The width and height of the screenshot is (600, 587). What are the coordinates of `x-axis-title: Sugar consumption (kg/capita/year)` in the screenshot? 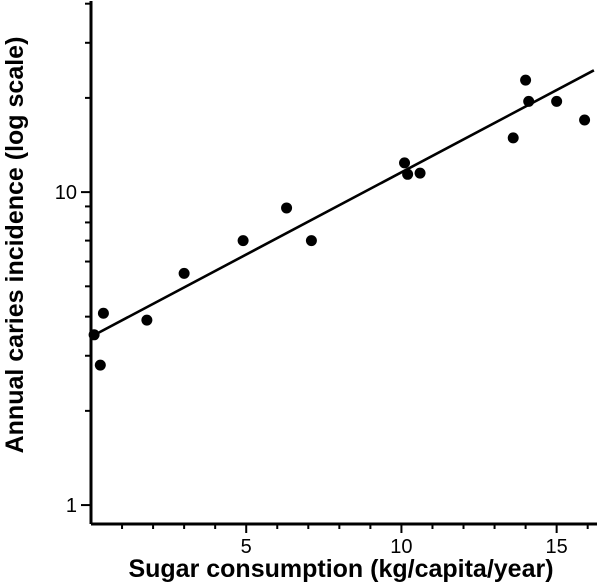 It's located at (340, 569).